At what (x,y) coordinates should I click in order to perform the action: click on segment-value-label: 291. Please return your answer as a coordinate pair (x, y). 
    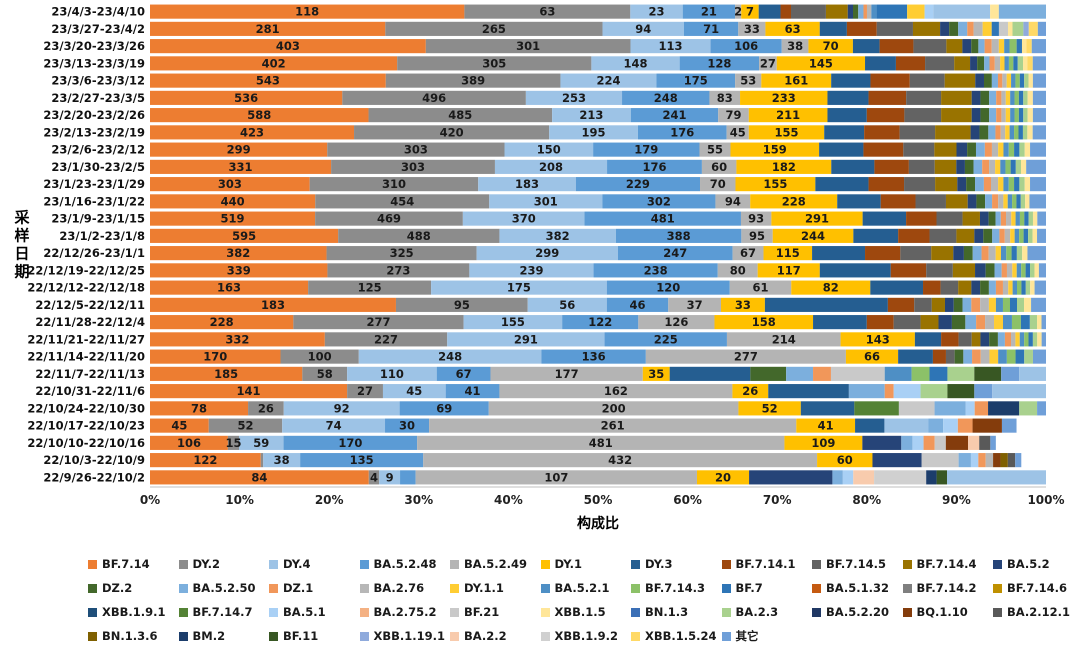
    Looking at the image, I should click on (526, 339).